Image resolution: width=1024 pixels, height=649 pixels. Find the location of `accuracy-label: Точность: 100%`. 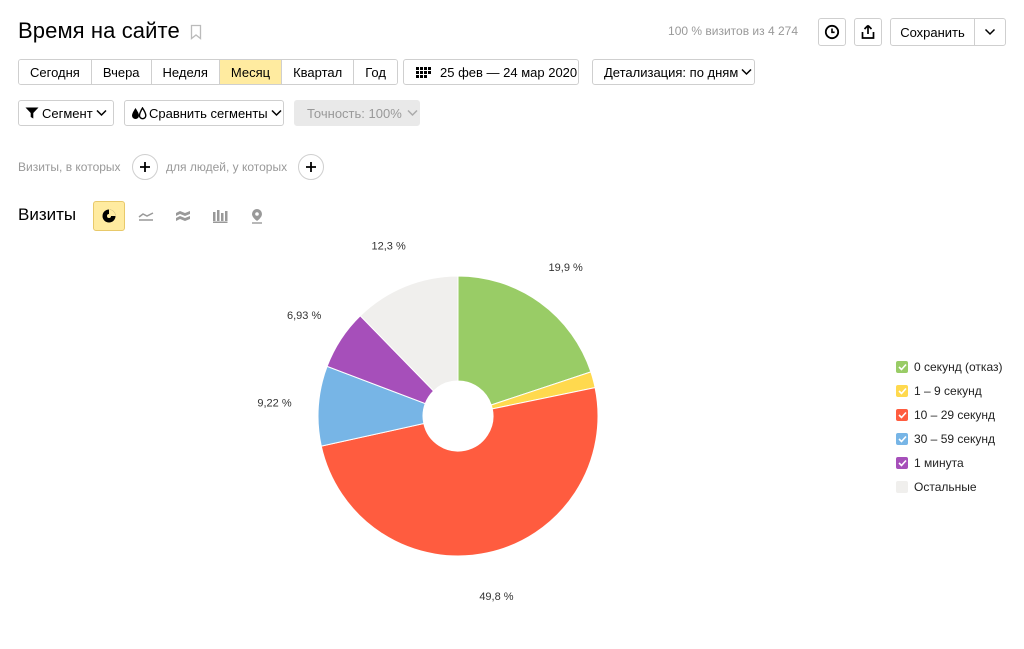

accuracy-label: Точность: 100% is located at coordinates (354, 113).